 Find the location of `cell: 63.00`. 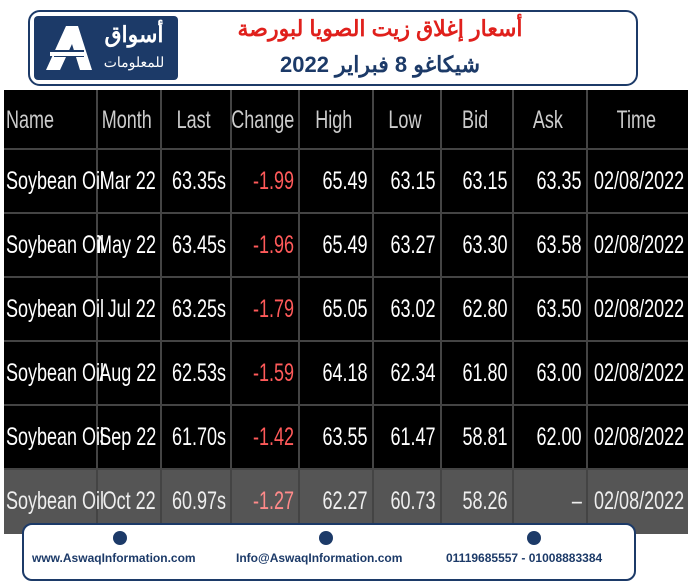

cell: 63.00 is located at coordinates (559, 372).